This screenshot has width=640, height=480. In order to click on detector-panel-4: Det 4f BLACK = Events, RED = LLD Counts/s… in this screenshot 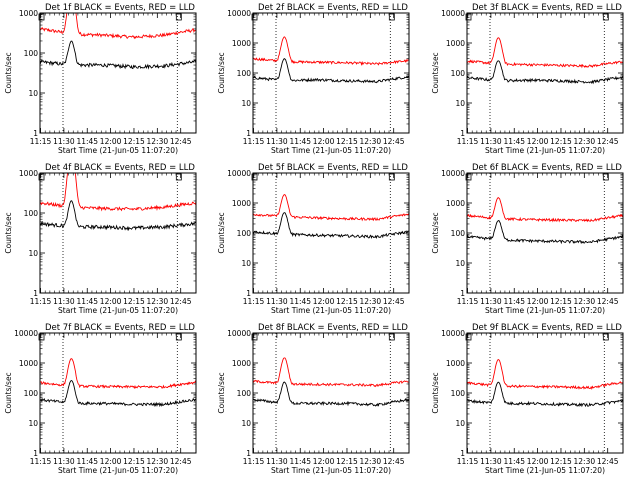, I will do `click(100, 239)`.